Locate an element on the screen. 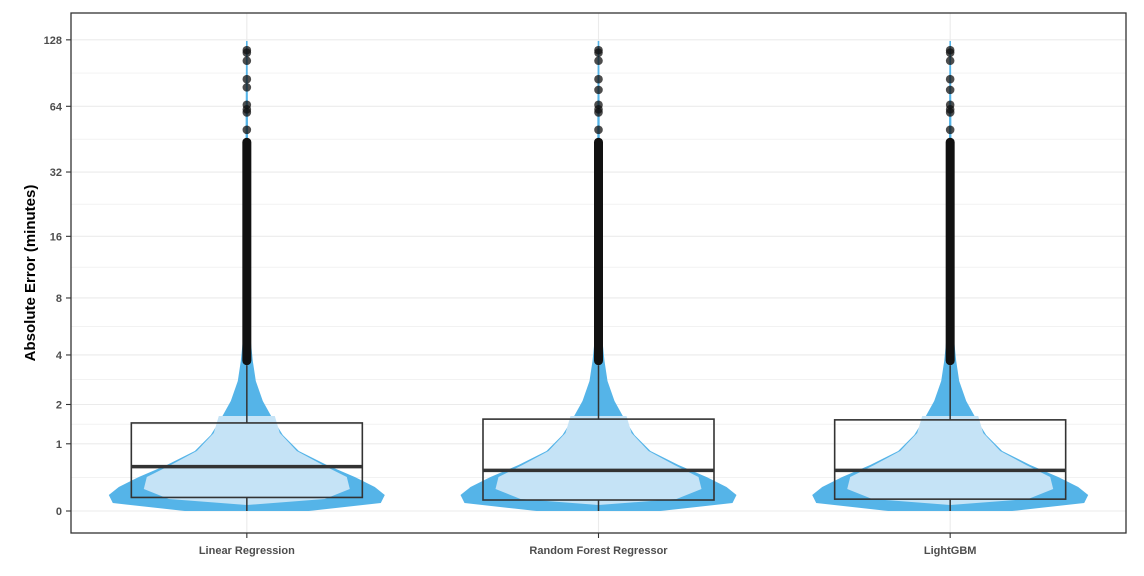 The width and height of the screenshot is (1144, 576). x-tick-label: Linear Regression is located at coordinates (247, 551).